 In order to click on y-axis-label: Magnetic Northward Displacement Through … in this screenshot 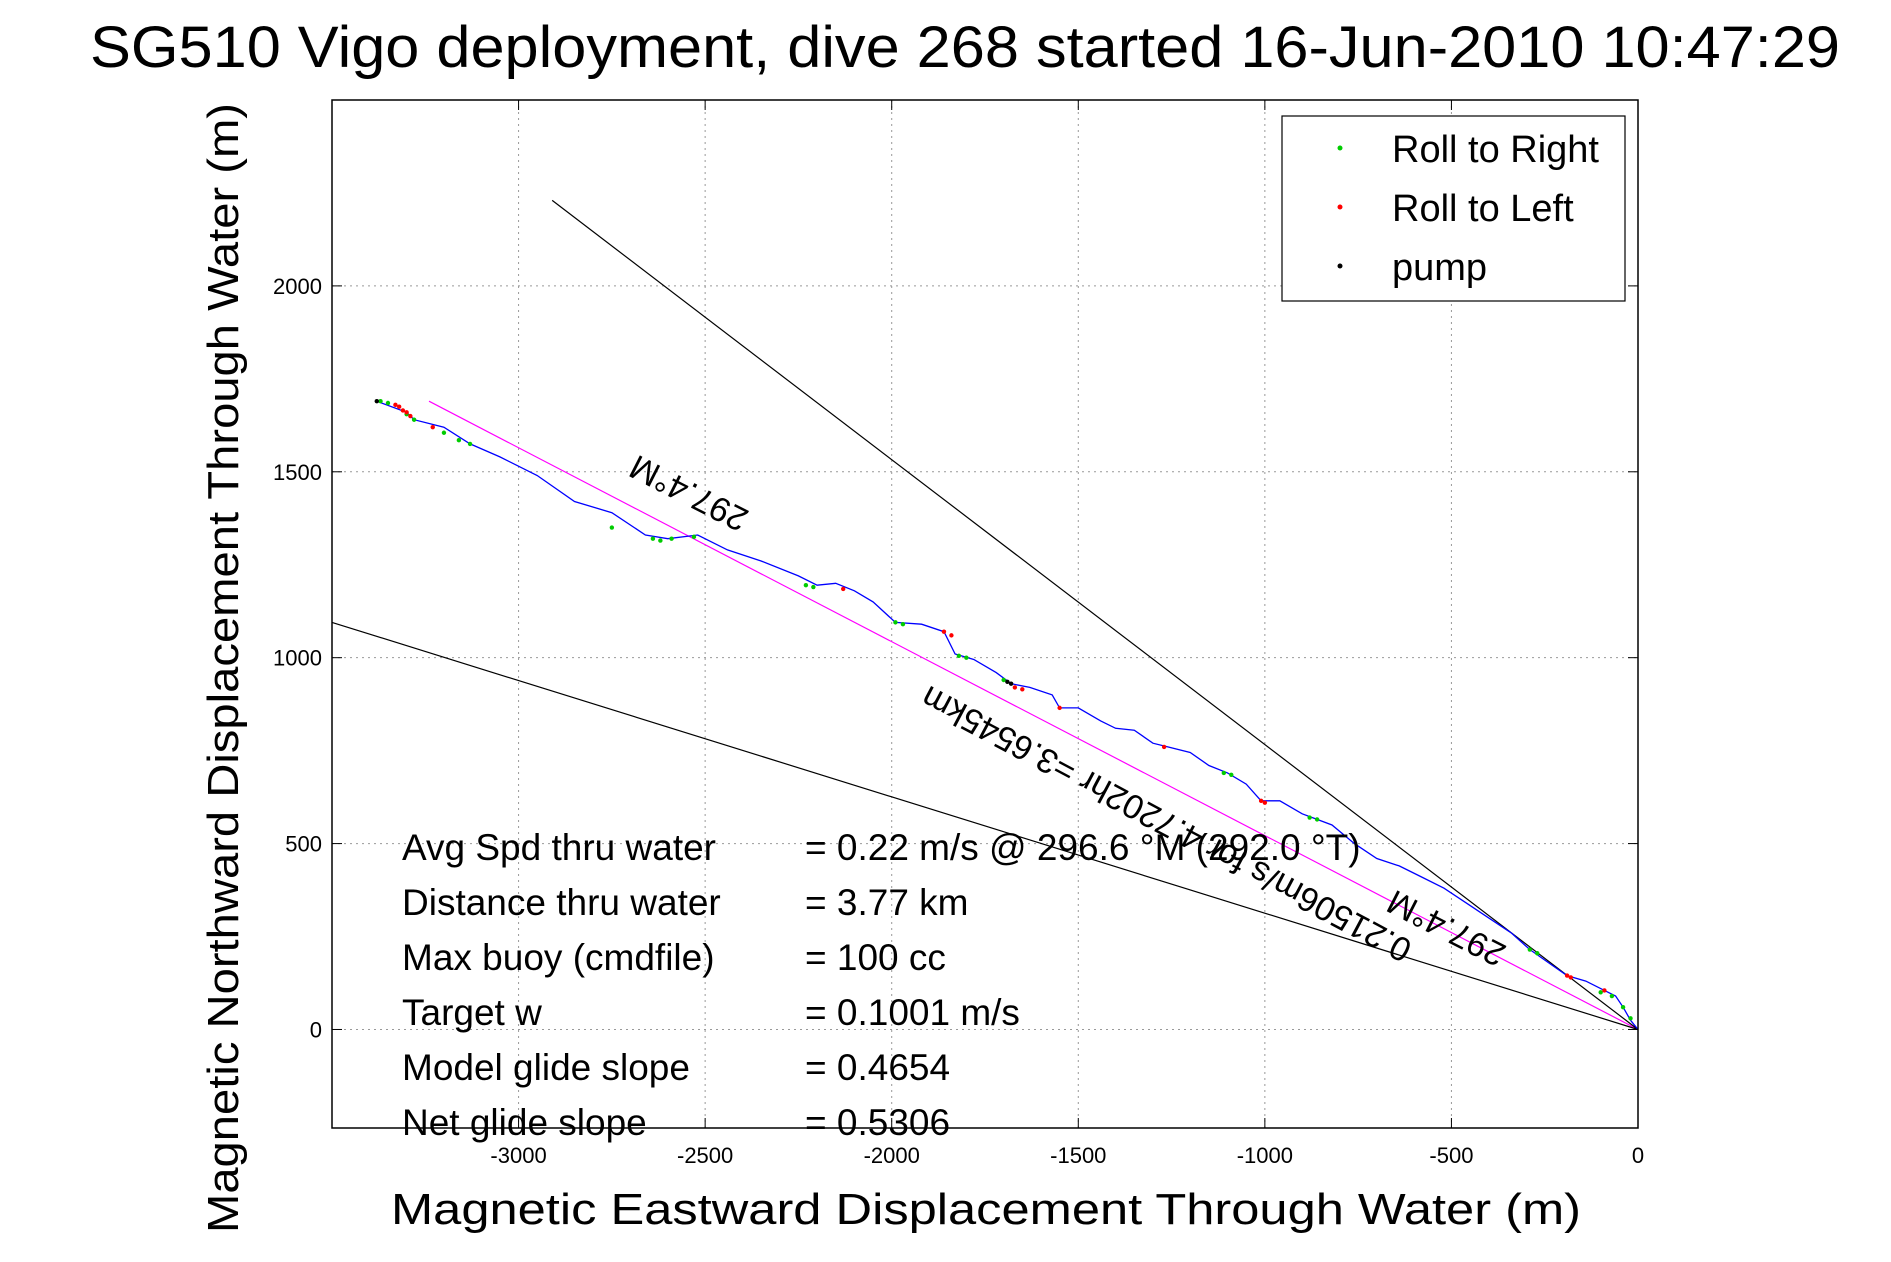, I will do `click(223, 668)`.